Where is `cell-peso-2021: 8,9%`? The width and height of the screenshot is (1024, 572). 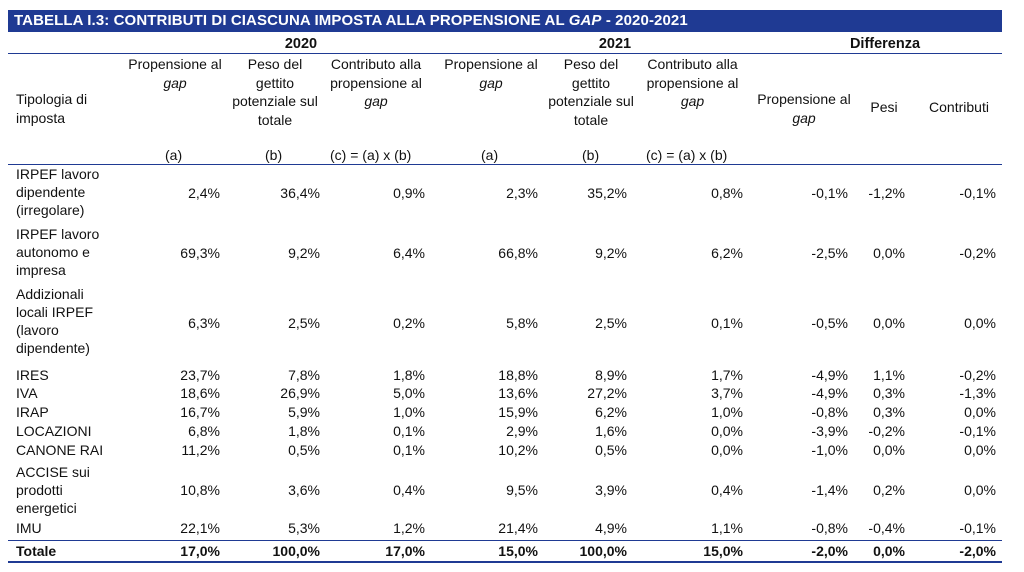 cell-peso-2021: 8,9% is located at coordinates (611, 375).